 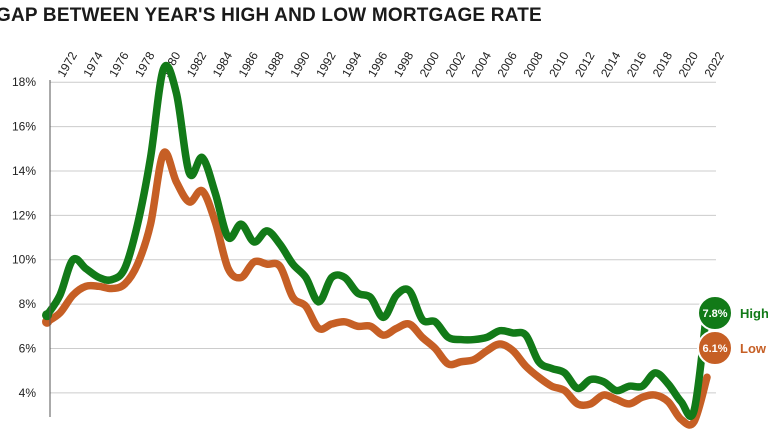 I want to click on y-axis-ticks: 4% 6% 8% 10% 12% 14% 16% 18%, so click(x=24, y=237).